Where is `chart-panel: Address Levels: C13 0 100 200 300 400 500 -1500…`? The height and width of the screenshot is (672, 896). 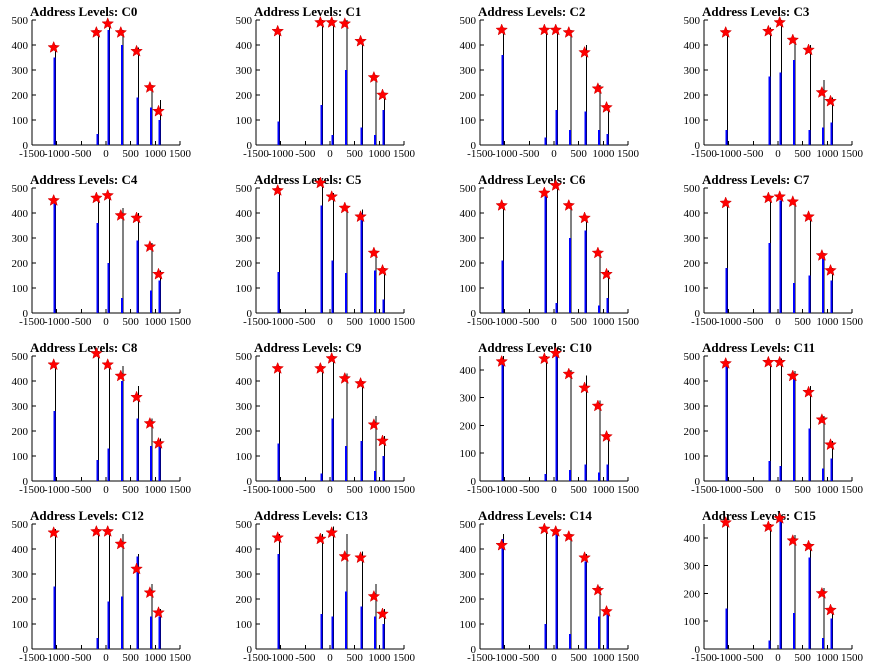 chart-panel: Address Levels: C13 0 100 200 300 400 500 -1500… is located at coordinates (326, 586).